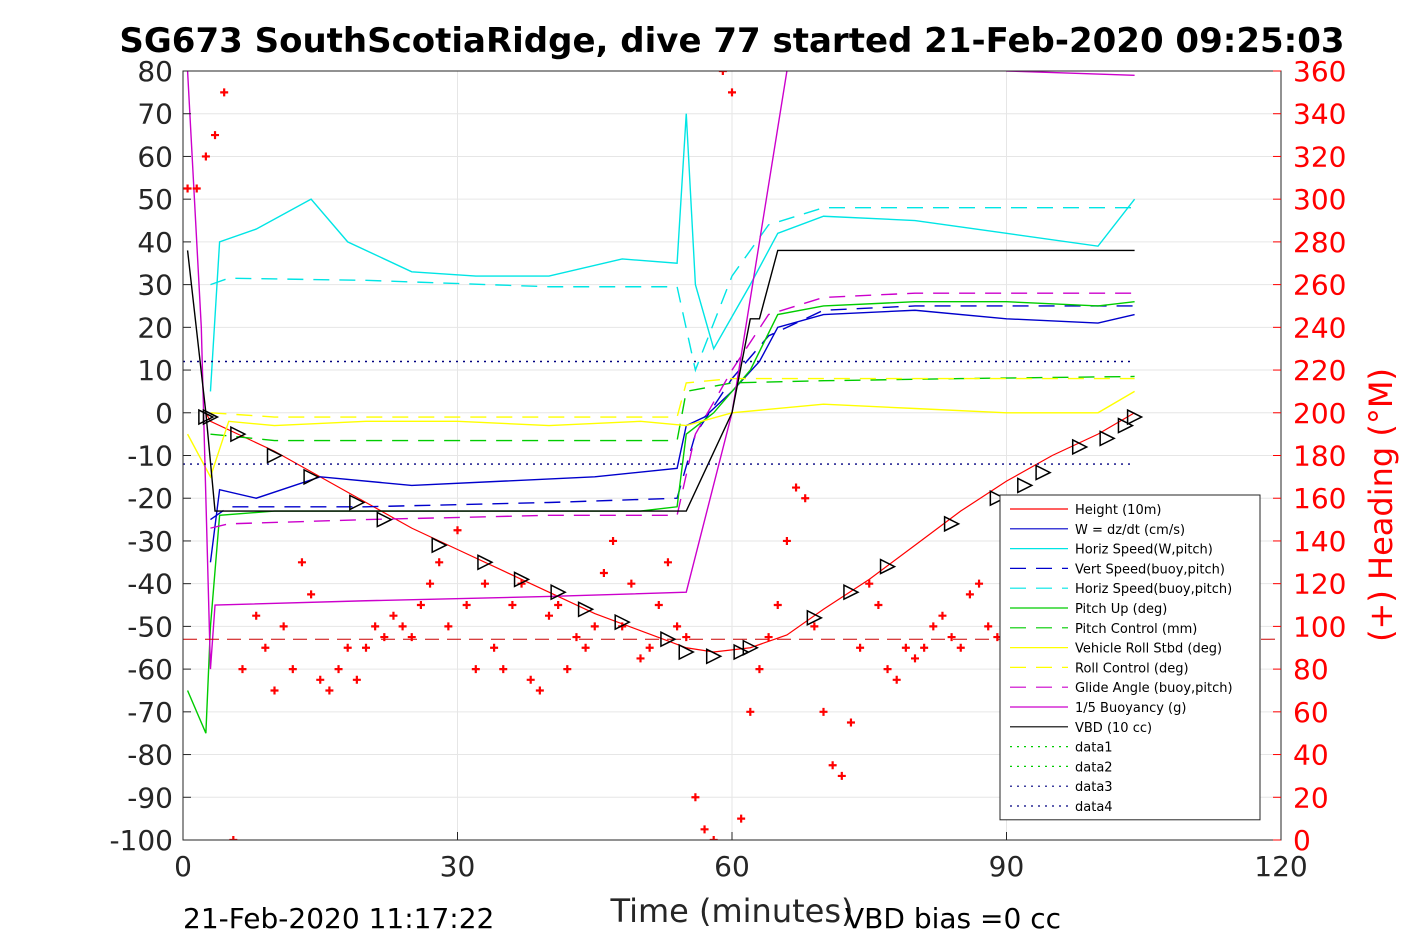 This screenshot has height=945, width=1417. What do you see at coordinates (1319, 199) in the screenshot?
I see `right-tick-label: 300` at bounding box center [1319, 199].